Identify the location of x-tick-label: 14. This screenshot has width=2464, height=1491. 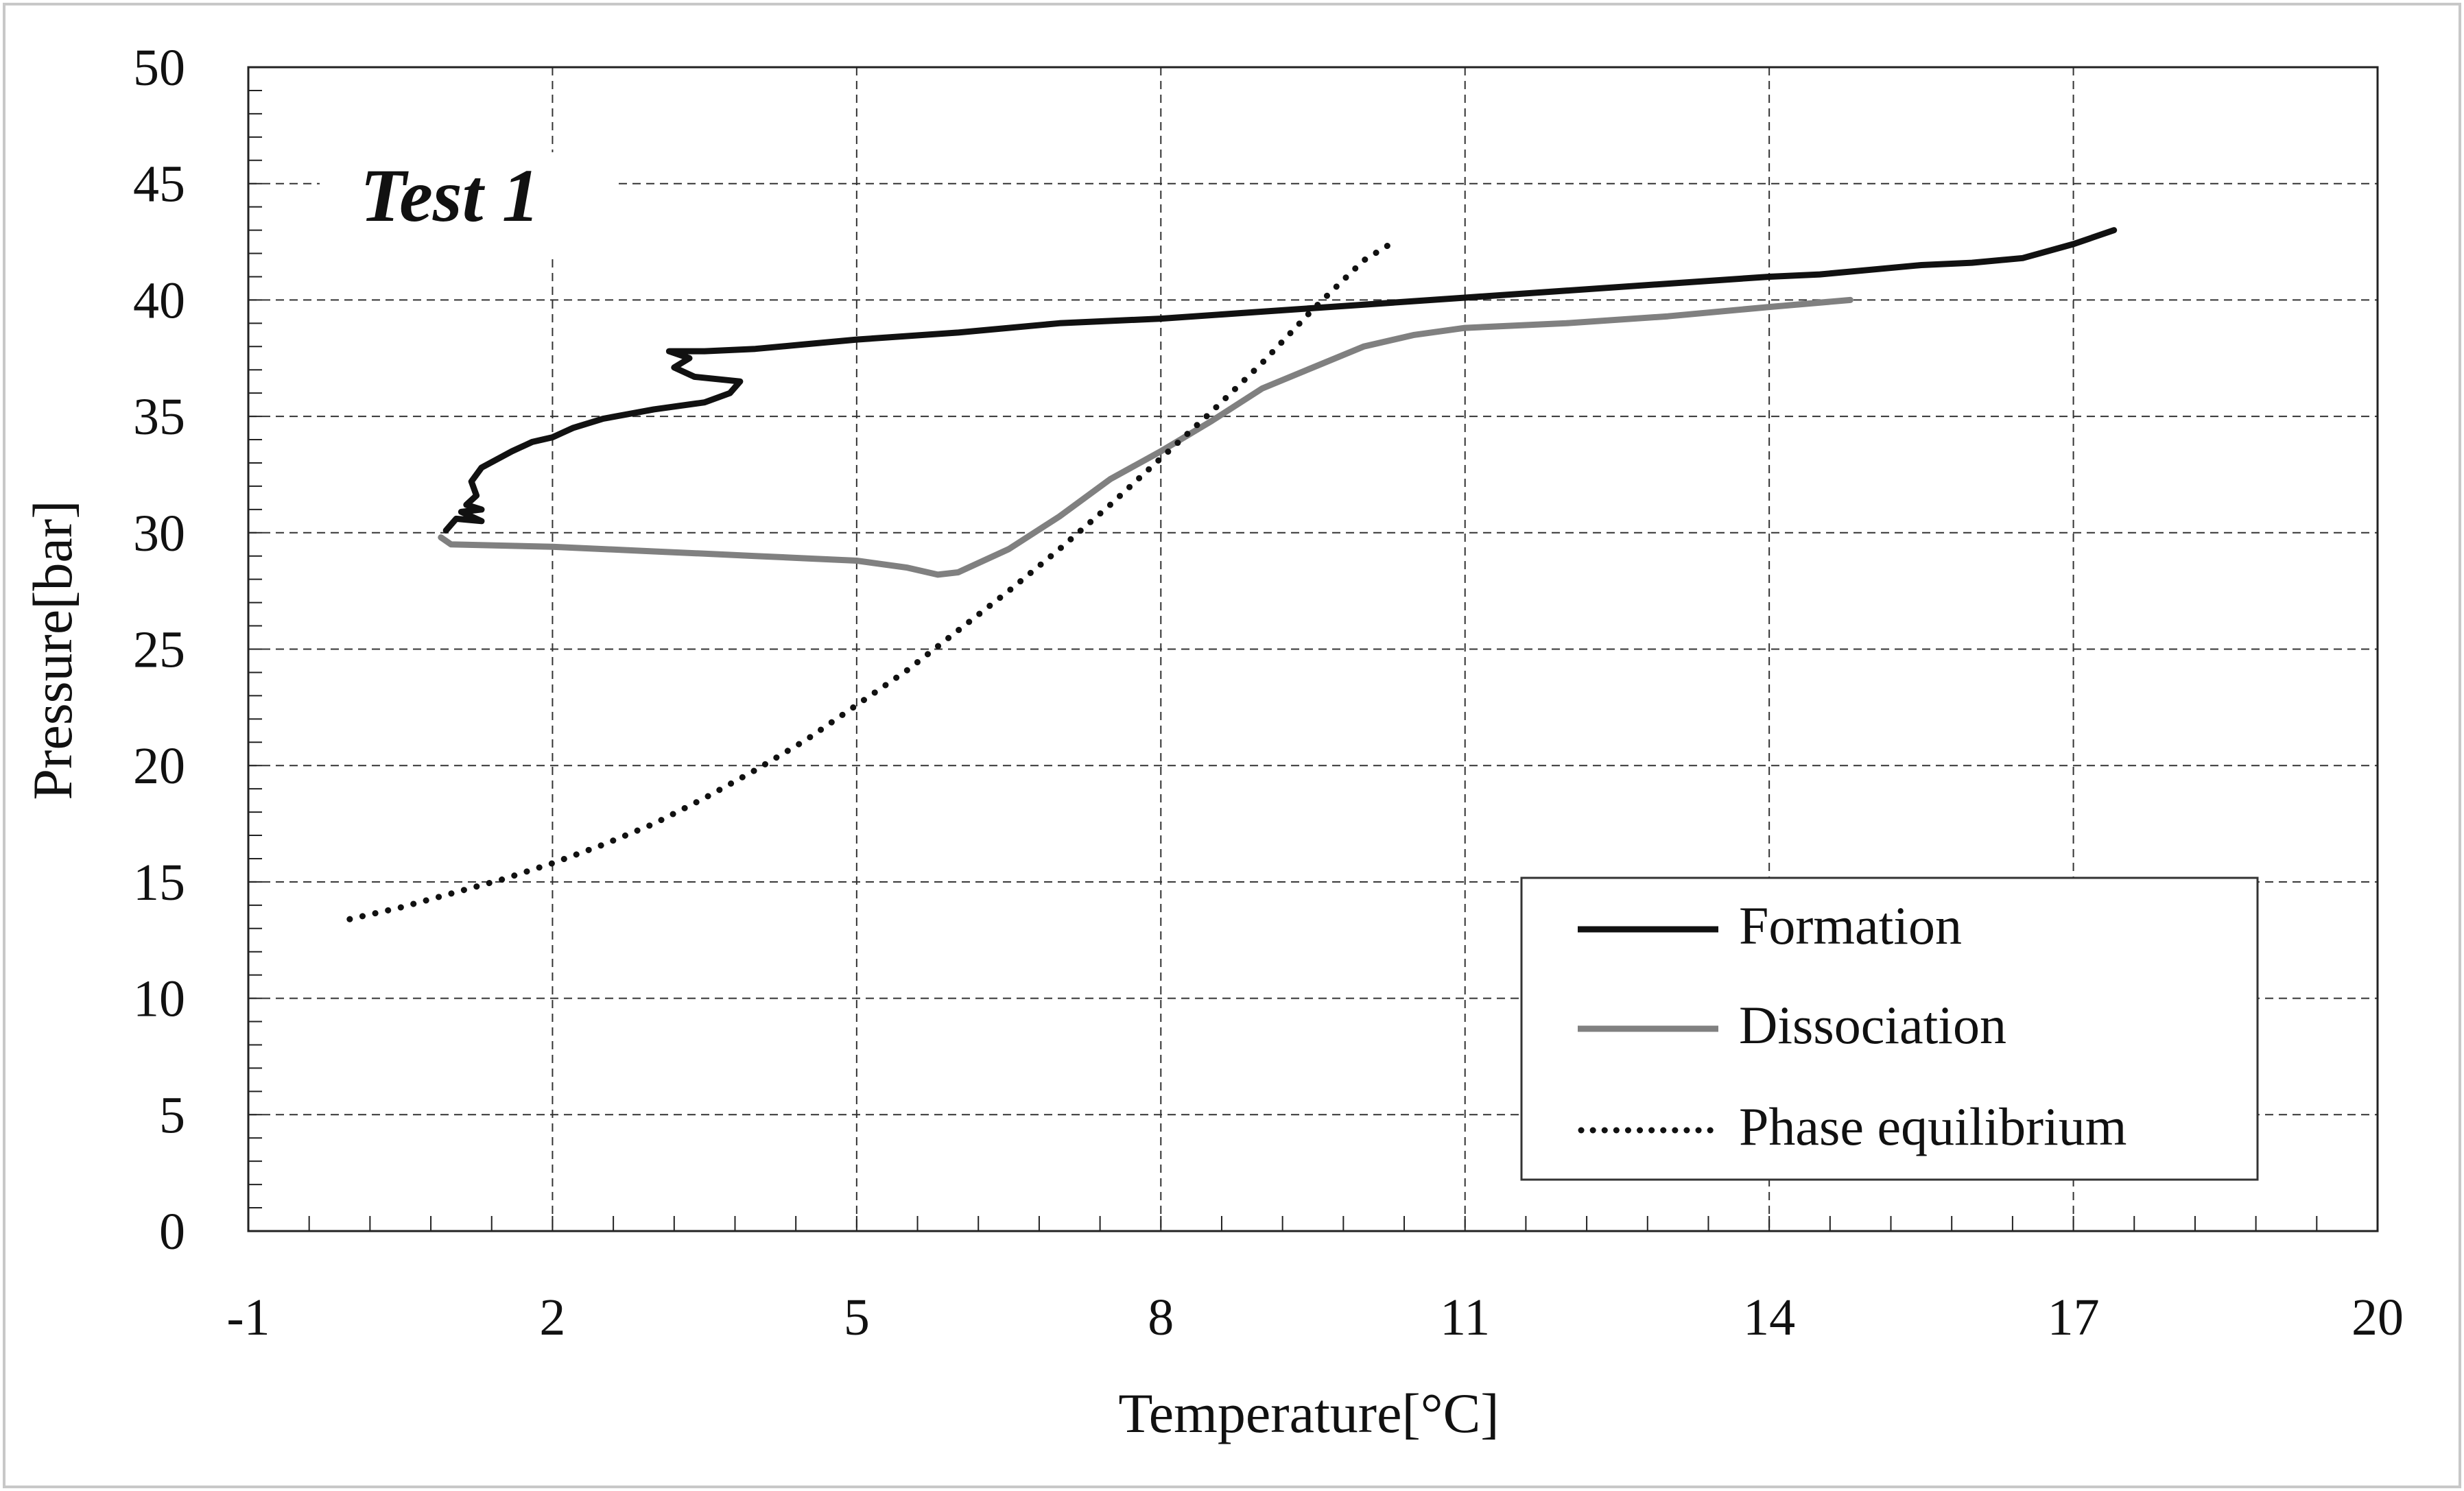
(1769, 1317).